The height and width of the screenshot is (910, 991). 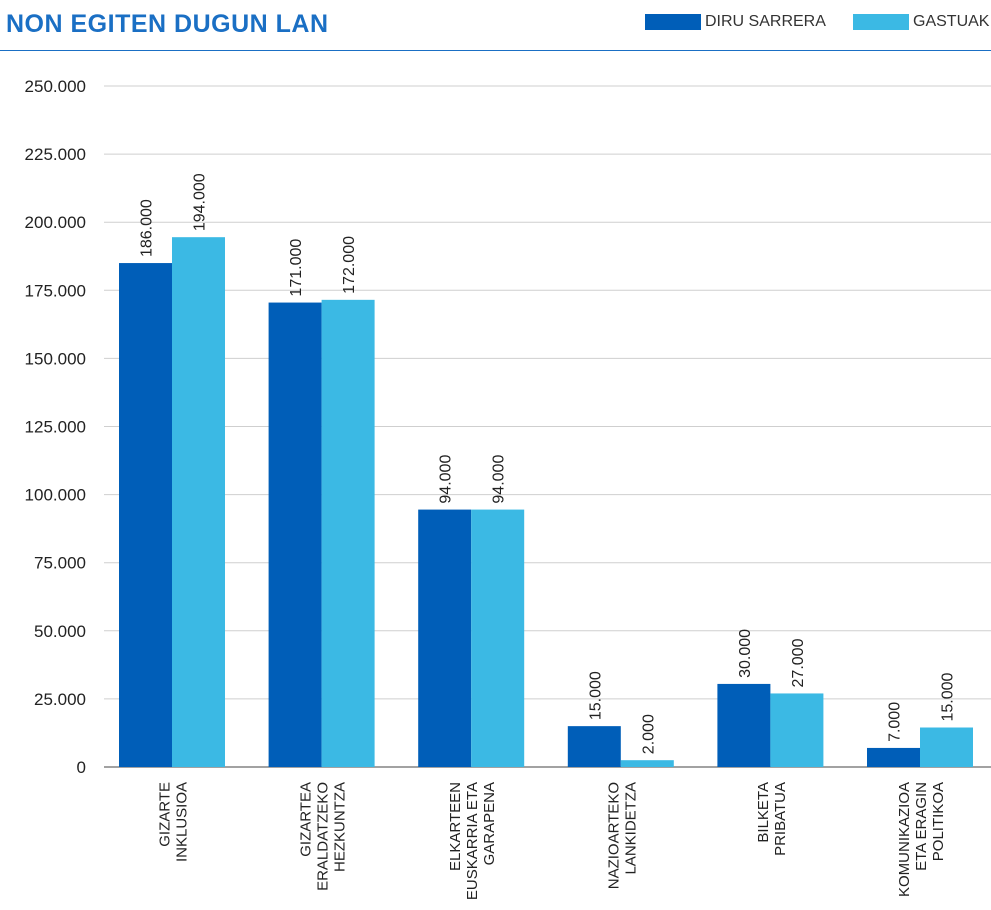 I want to click on y-tick-label: 125.000, so click(x=55, y=427).